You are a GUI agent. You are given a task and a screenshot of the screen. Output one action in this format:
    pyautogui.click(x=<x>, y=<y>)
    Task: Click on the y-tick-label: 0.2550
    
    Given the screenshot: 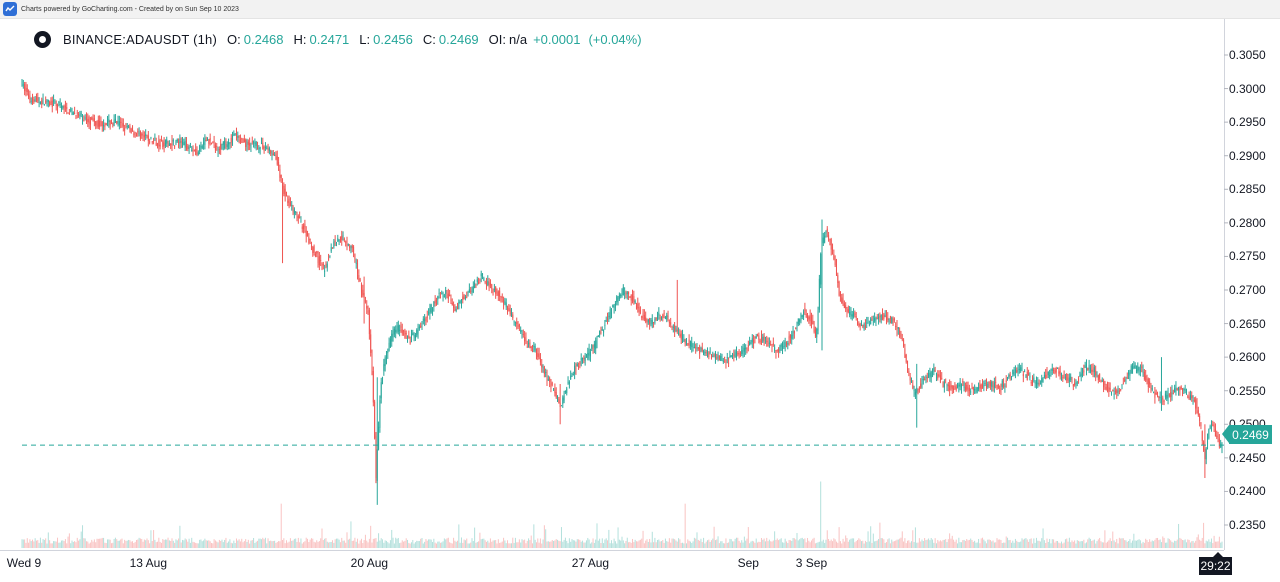 What is the action you would take?
    pyautogui.click(x=1247, y=390)
    